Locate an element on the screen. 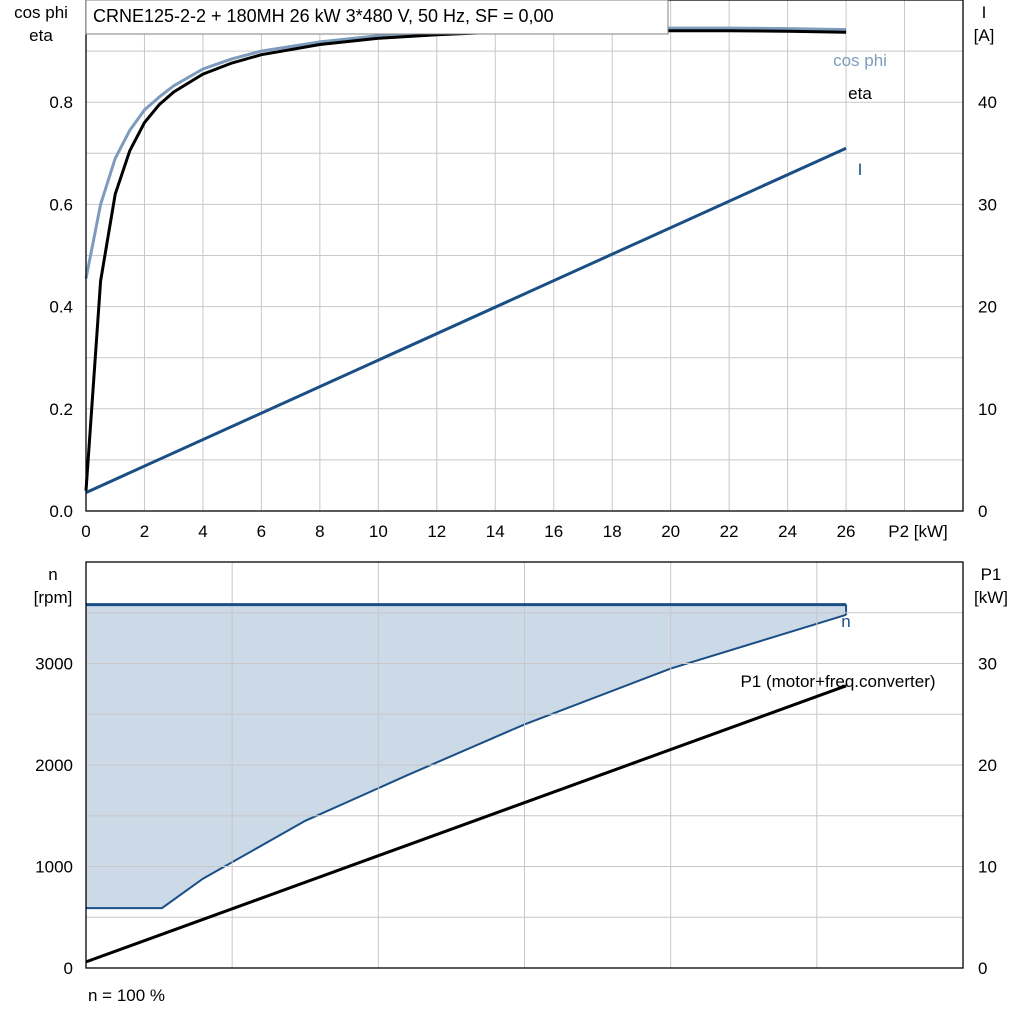  x-tick-label: 16 is located at coordinates (553, 531).